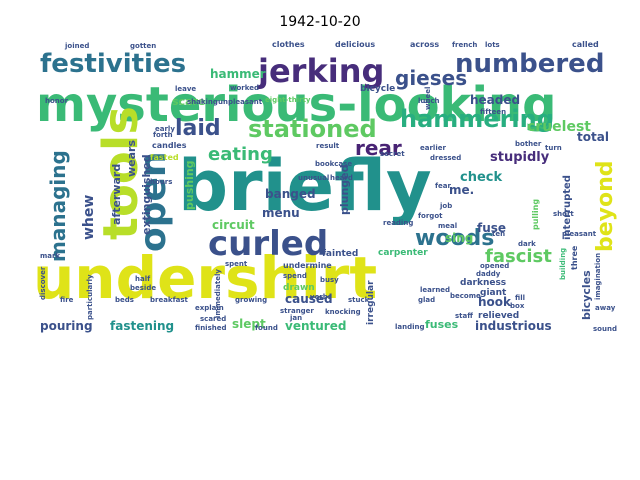 The width and height of the screenshot is (640, 480). I want to click on cloud-word: gieses, so click(431, 78).